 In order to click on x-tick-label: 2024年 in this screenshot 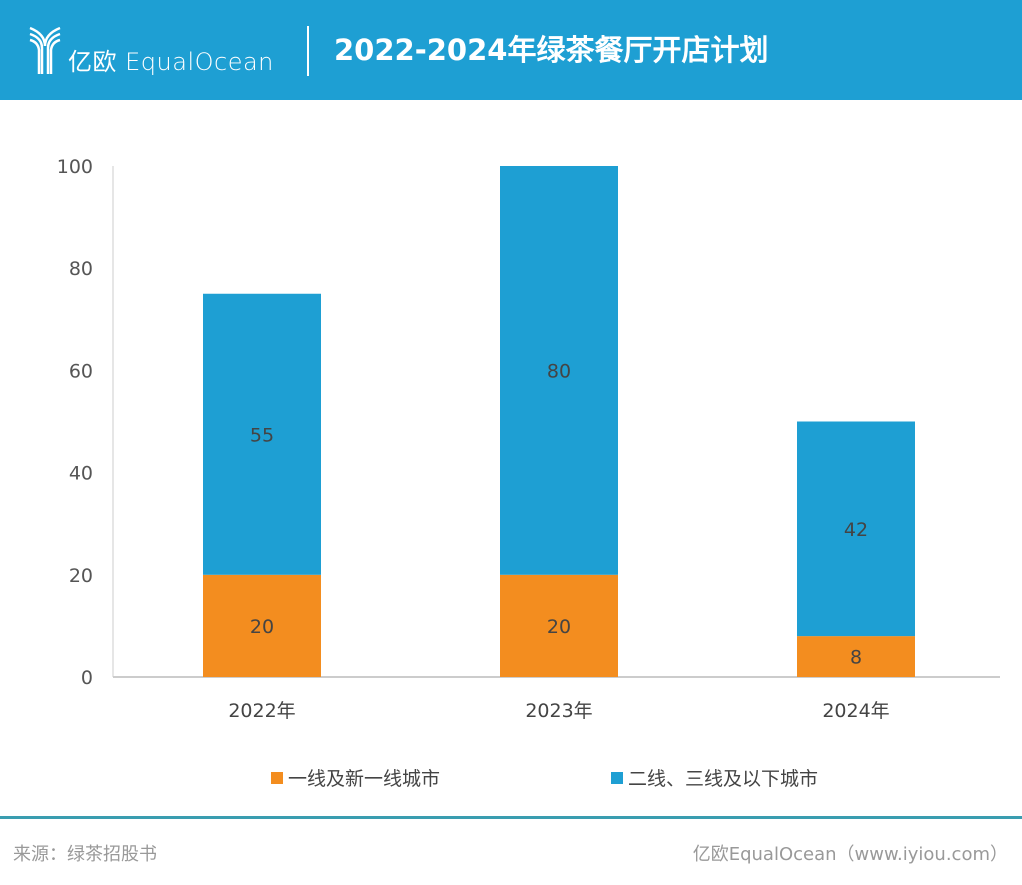, I will do `click(855, 711)`.